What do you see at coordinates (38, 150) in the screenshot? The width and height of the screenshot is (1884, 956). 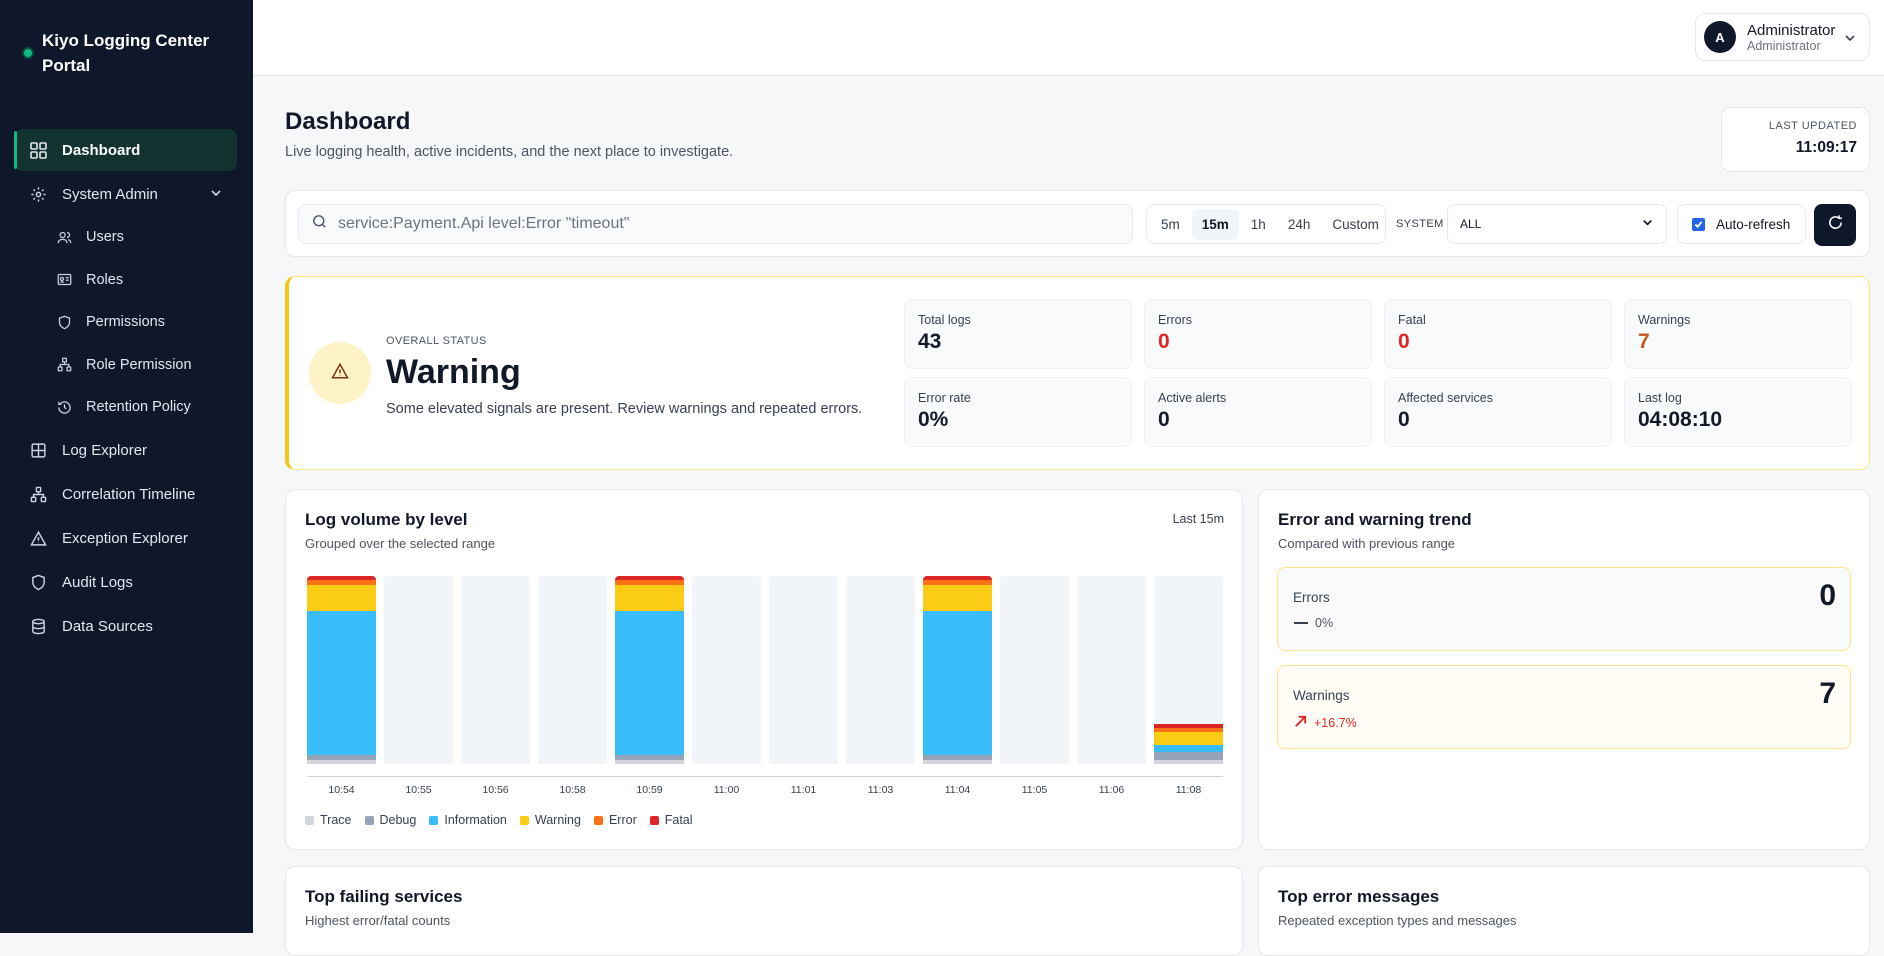 I see `grid-icon` at bounding box center [38, 150].